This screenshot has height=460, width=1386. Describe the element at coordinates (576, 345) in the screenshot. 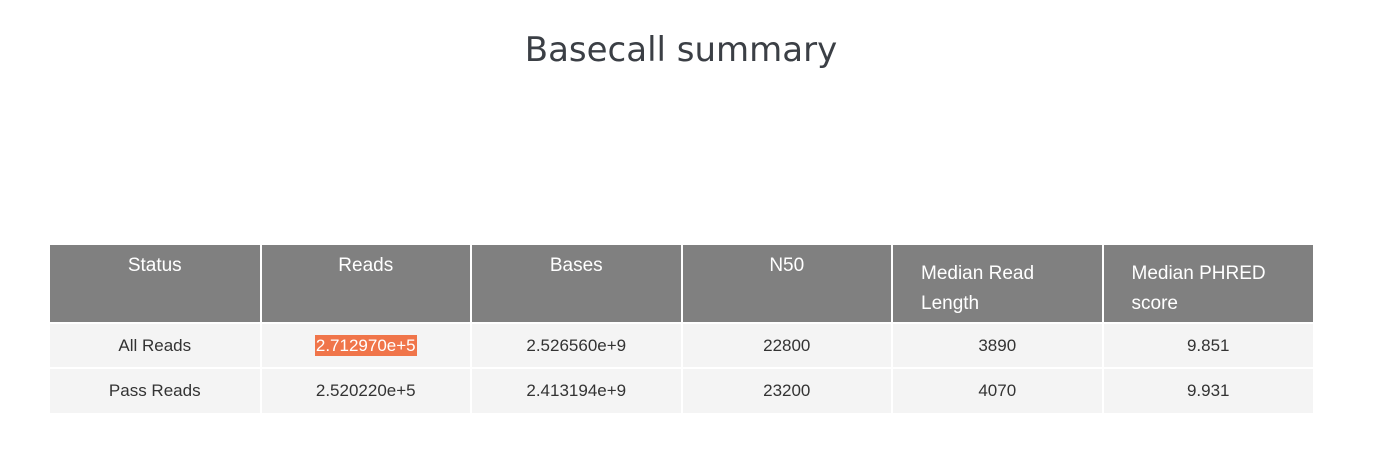

I see `cell-bases: 2.526560e+9` at that location.